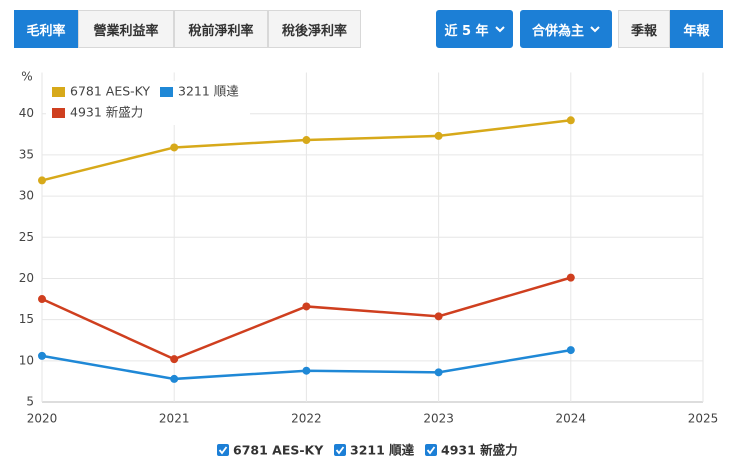 This screenshot has height=465, width=740. I want to click on y-axis-label: %, so click(26, 77).